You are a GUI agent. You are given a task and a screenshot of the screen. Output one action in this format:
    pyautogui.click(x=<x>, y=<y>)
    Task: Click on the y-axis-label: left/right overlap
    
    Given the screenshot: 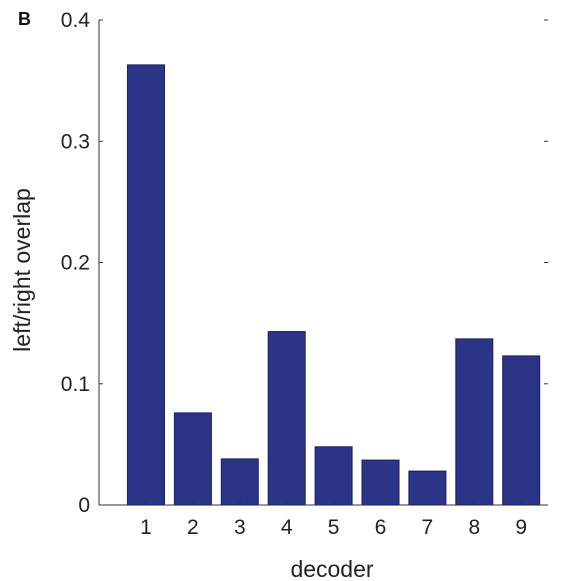 What is the action you would take?
    pyautogui.click(x=22, y=270)
    